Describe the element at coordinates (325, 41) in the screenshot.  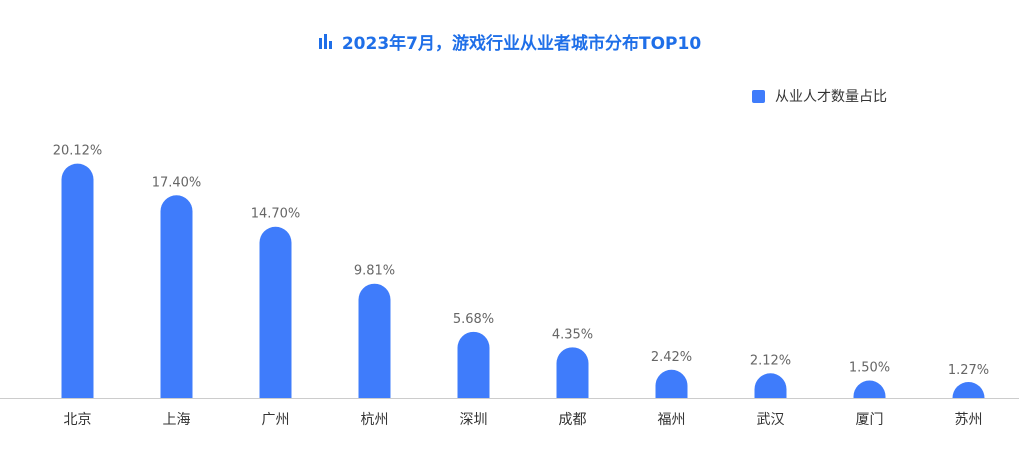
I see `bar-chart-icon` at that location.